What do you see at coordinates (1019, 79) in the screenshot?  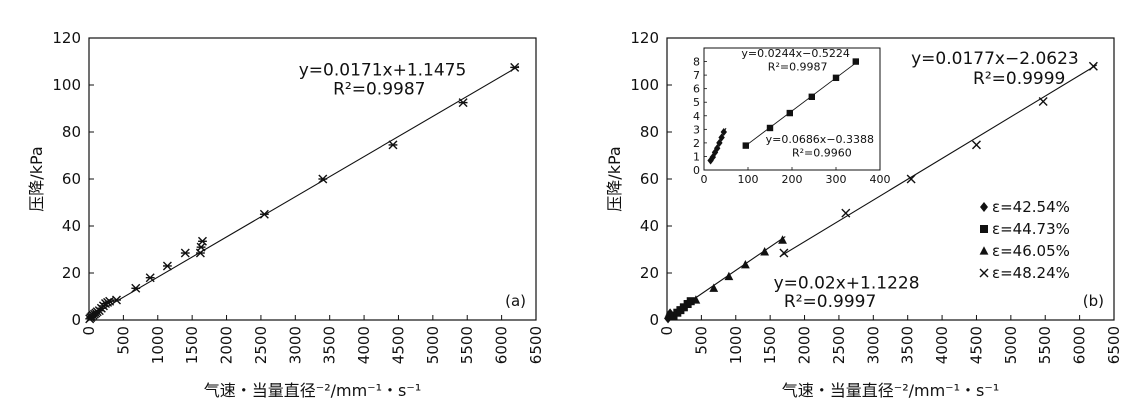 I see `fit-equation-label: R²=0.9999` at bounding box center [1019, 79].